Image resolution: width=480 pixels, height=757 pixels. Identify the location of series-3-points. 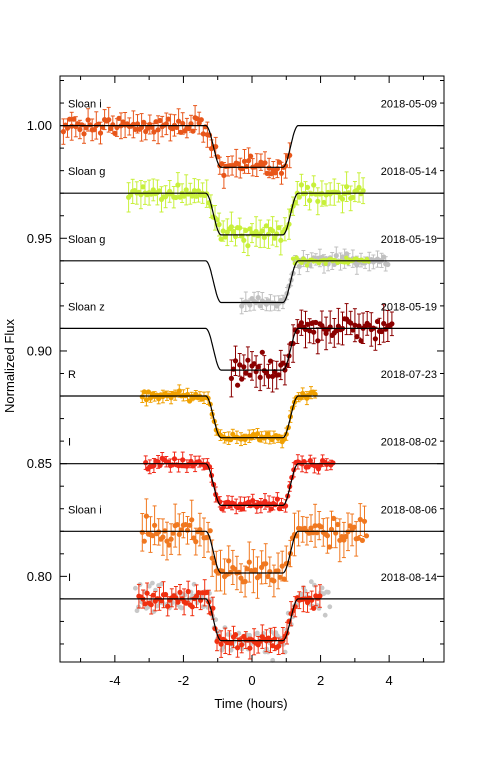
(311, 350).